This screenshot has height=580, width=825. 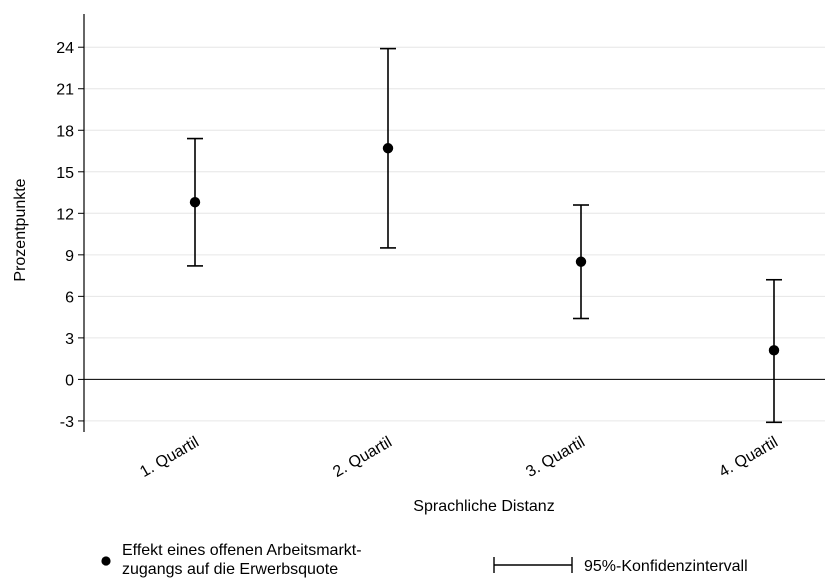 I want to click on y-tick-label: 12, so click(x=65, y=214).